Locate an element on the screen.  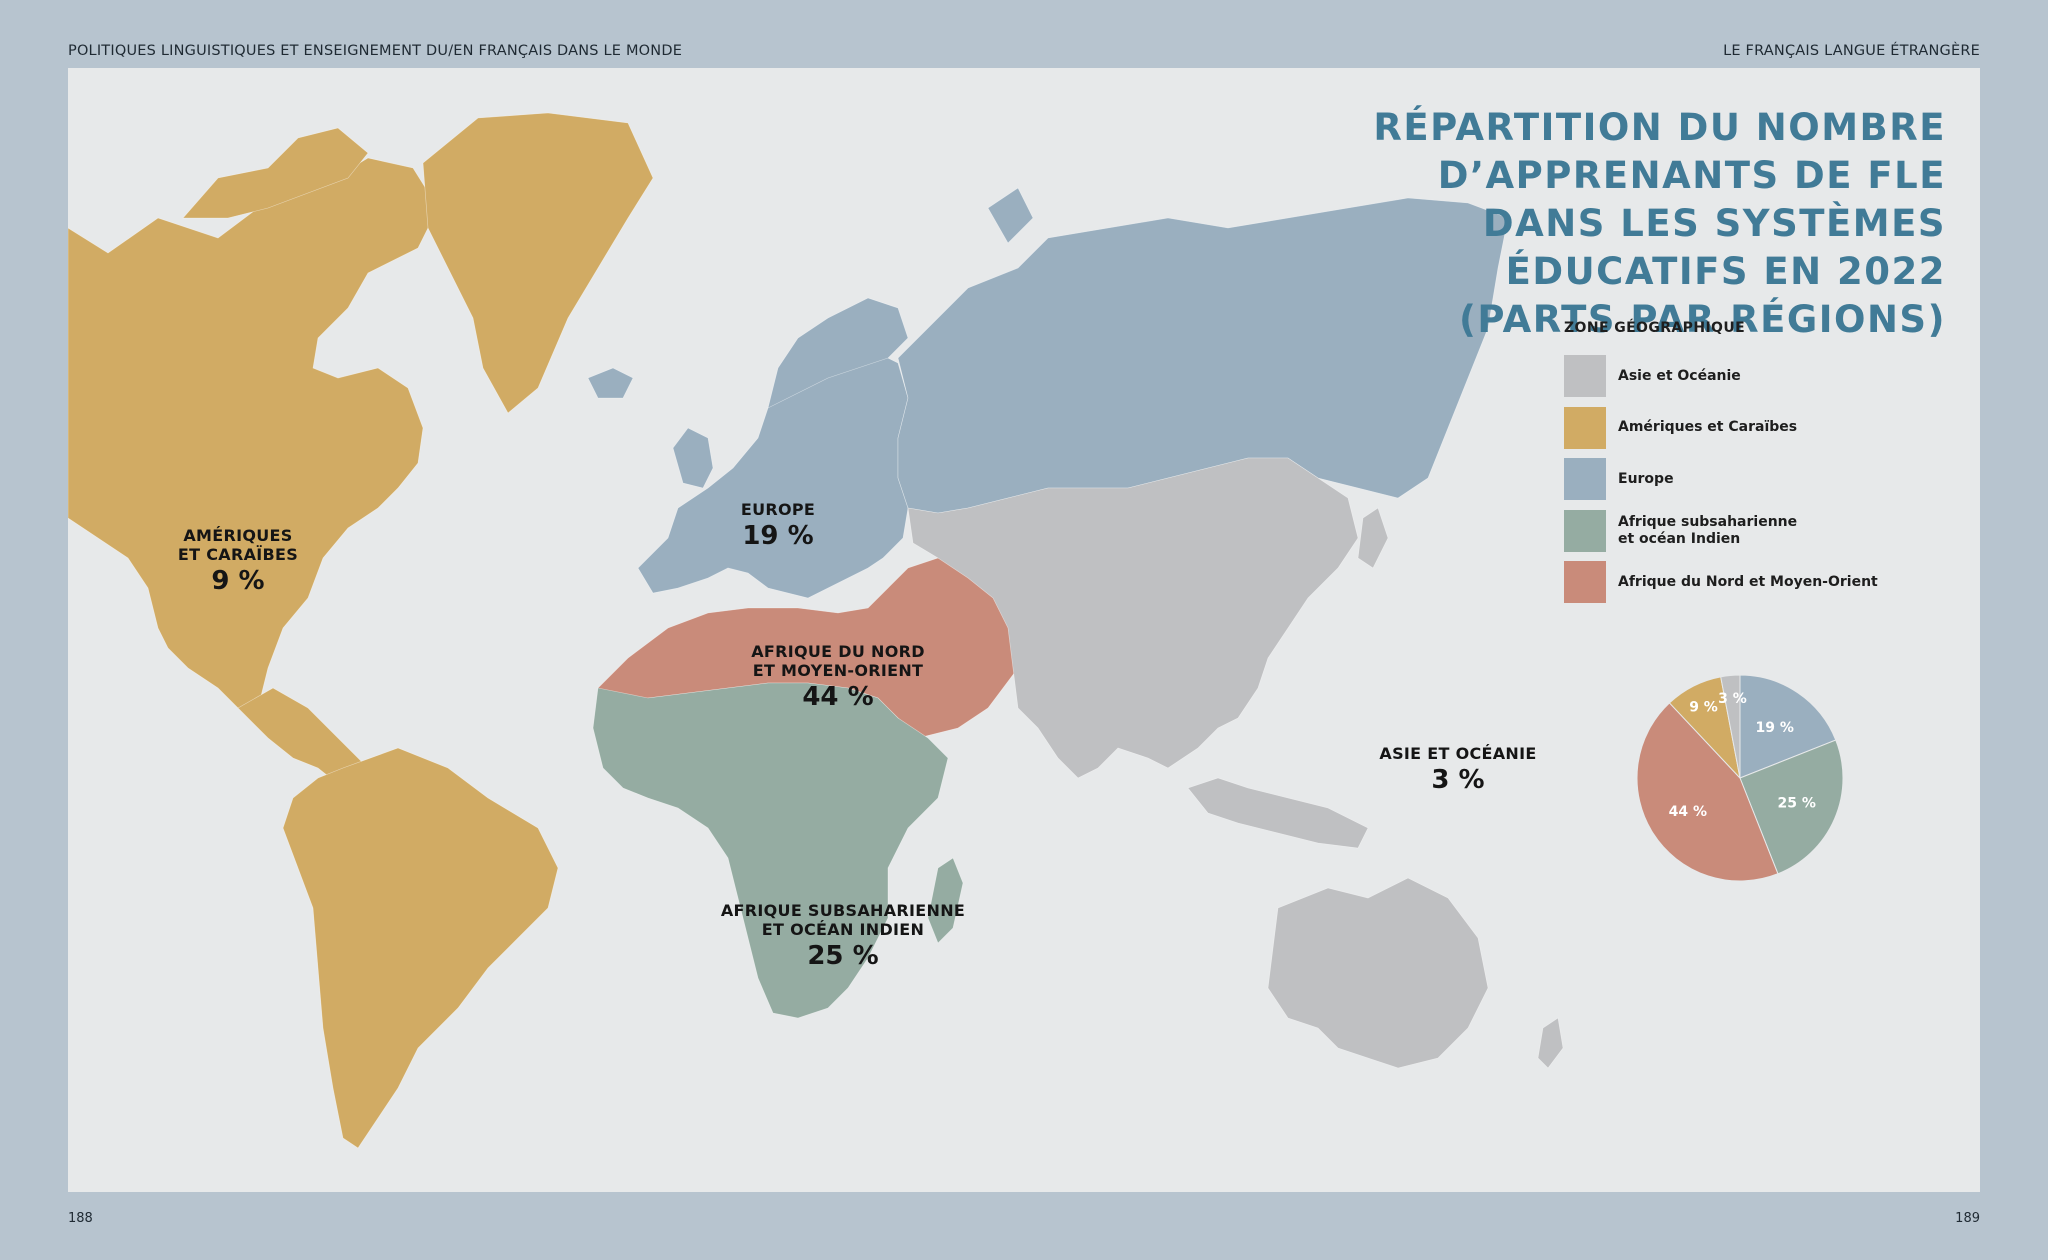
title-line: RÉPARTITION DU NOMBRE is located at coordinates (1659, 127).